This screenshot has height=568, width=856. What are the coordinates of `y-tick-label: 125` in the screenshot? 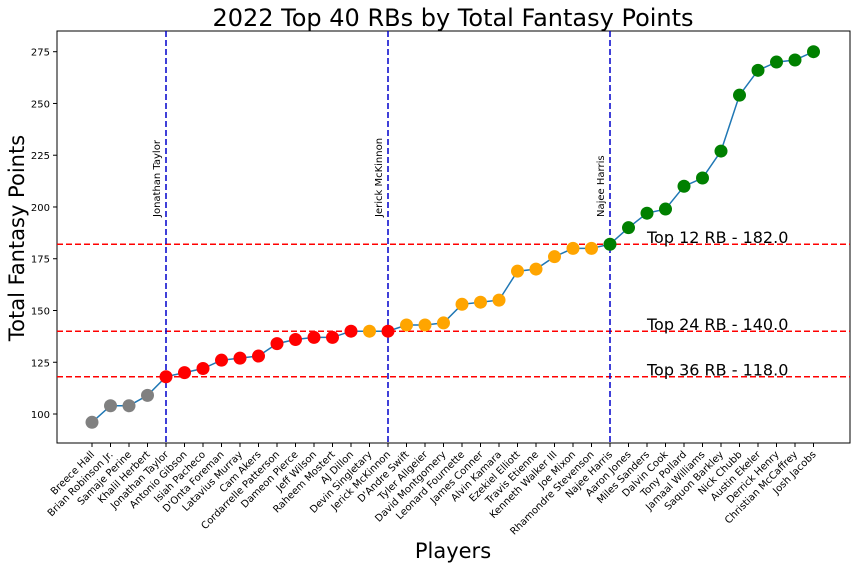 It's located at (40, 363).